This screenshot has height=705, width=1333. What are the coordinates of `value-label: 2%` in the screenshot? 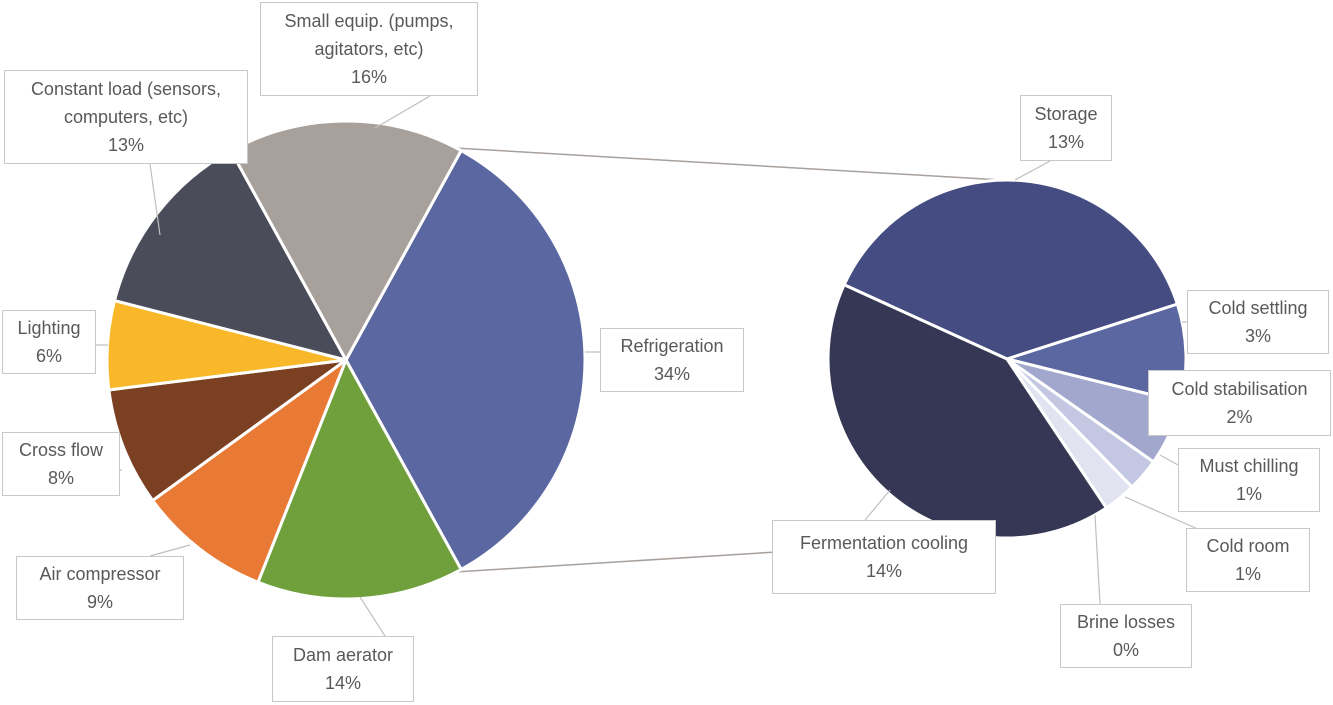 It's located at (1239, 417).